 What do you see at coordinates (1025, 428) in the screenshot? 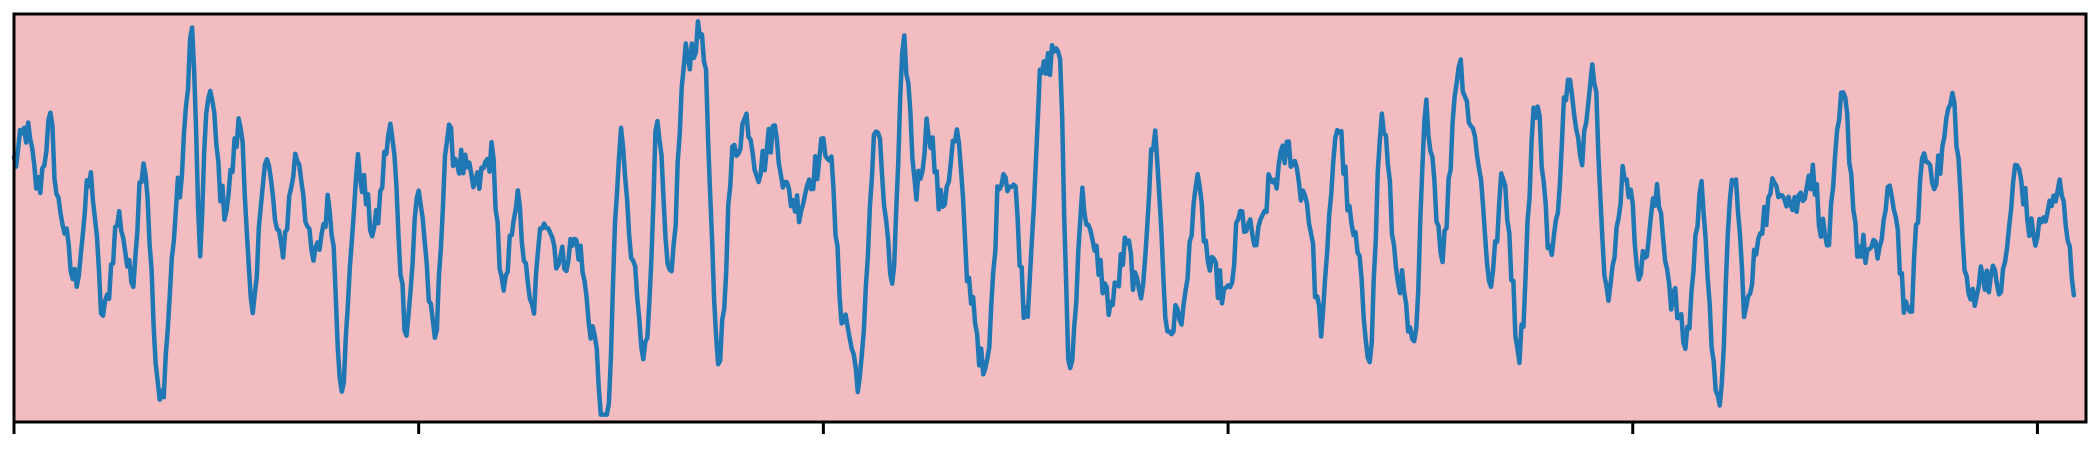
I see `x-axis-ticks` at bounding box center [1025, 428].